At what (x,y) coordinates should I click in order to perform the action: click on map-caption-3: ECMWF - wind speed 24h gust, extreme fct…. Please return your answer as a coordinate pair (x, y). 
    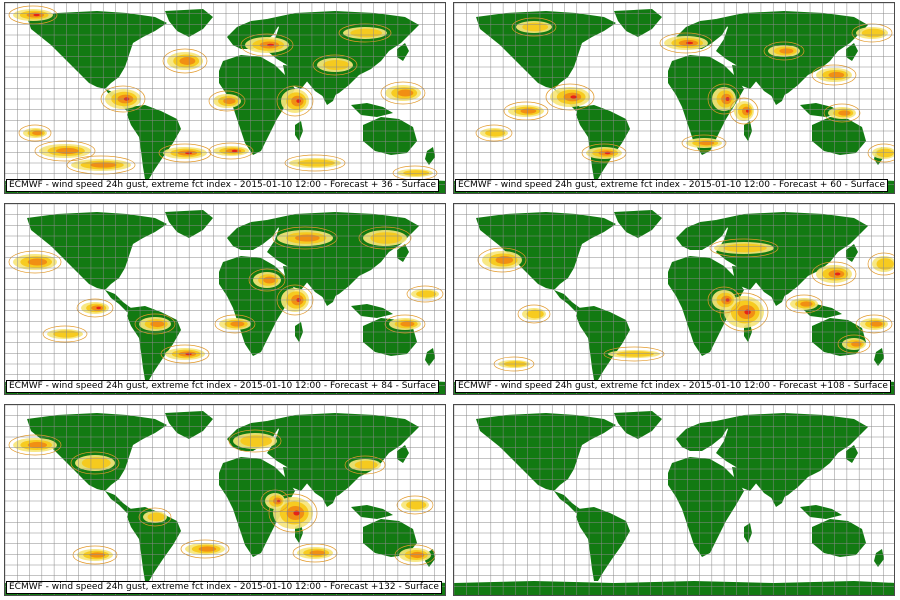
    Looking at the image, I should click on (223, 386).